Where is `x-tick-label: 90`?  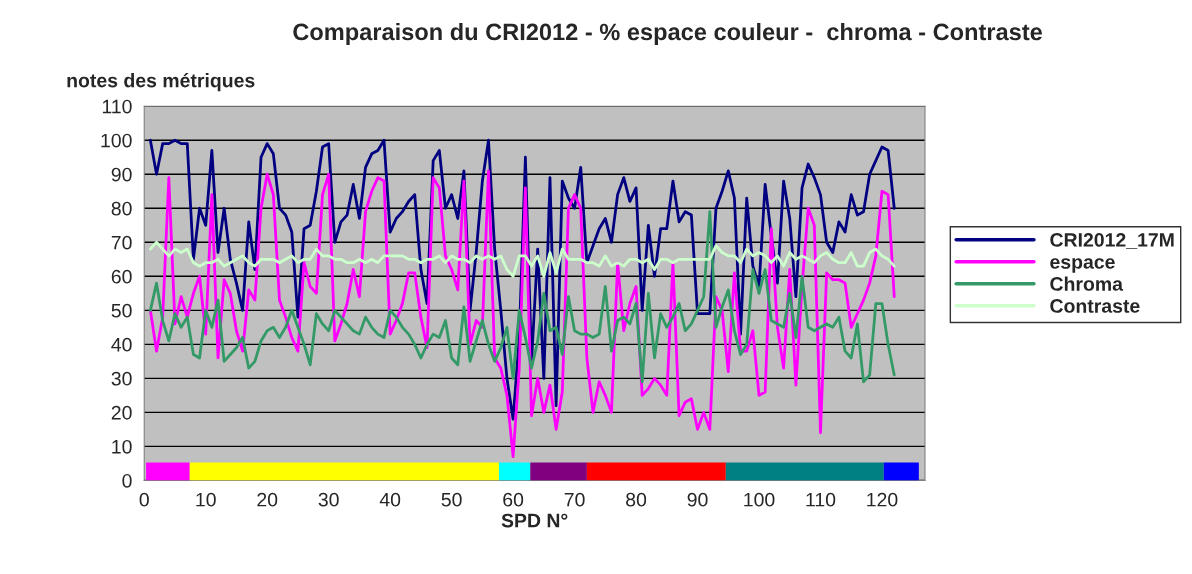
x-tick-label: 90 is located at coordinates (697, 499).